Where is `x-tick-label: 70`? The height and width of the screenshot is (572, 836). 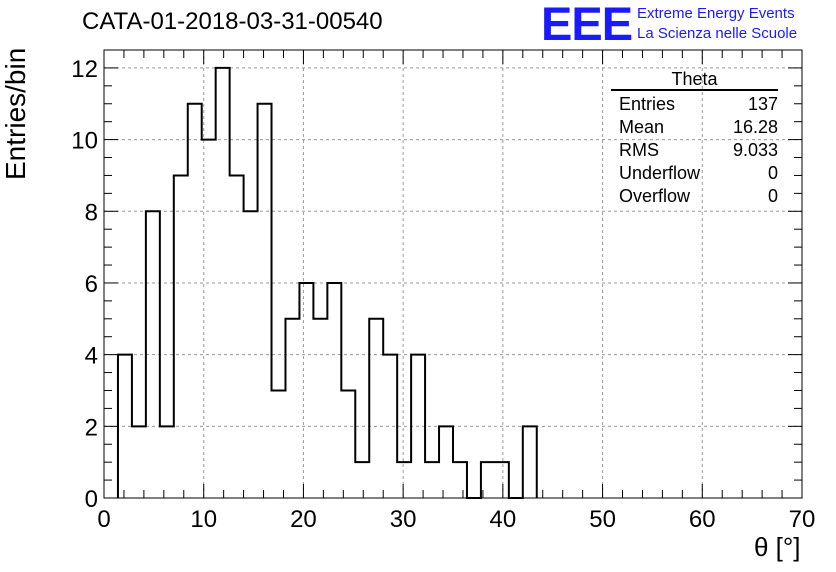 x-tick-label: 70 is located at coordinates (802, 519).